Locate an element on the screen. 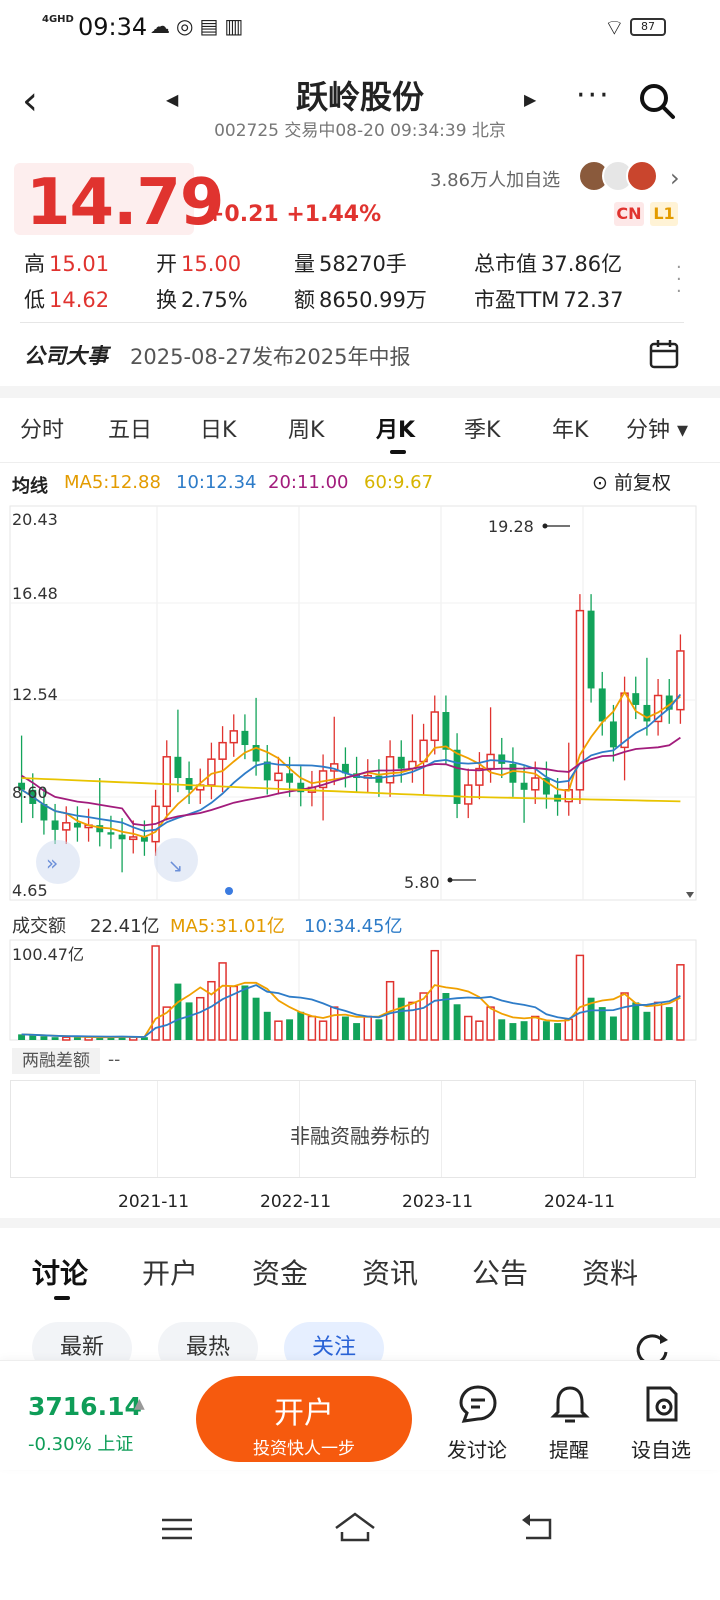 The image size is (720, 1600). market-badge: CN is located at coordinates (629, 214).